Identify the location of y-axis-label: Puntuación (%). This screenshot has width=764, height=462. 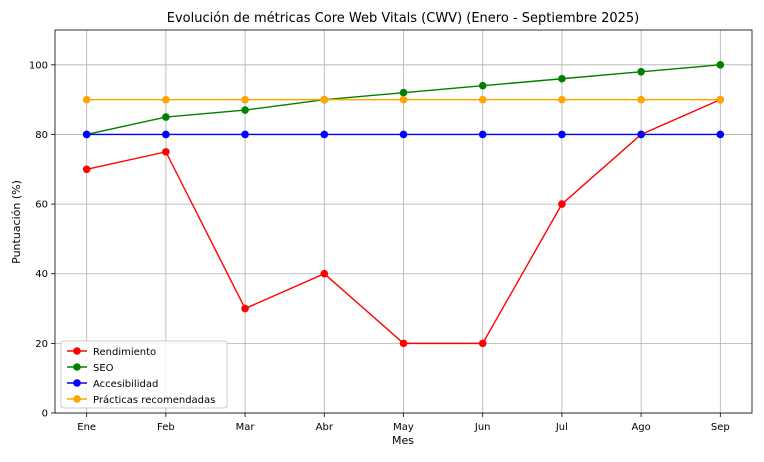
(16, 222).